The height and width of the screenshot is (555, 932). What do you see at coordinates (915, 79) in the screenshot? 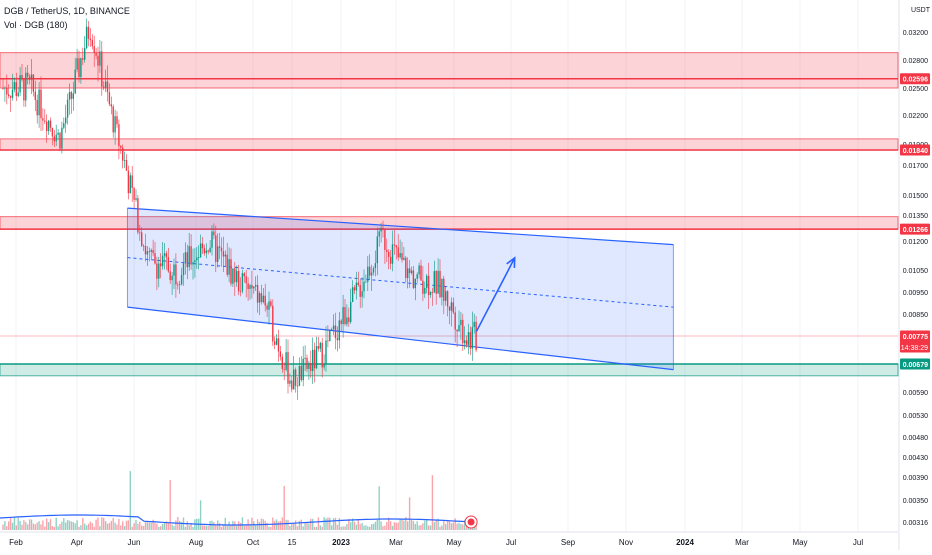
I see `resistance-level-0-badge` at bounding box center [915, 79].